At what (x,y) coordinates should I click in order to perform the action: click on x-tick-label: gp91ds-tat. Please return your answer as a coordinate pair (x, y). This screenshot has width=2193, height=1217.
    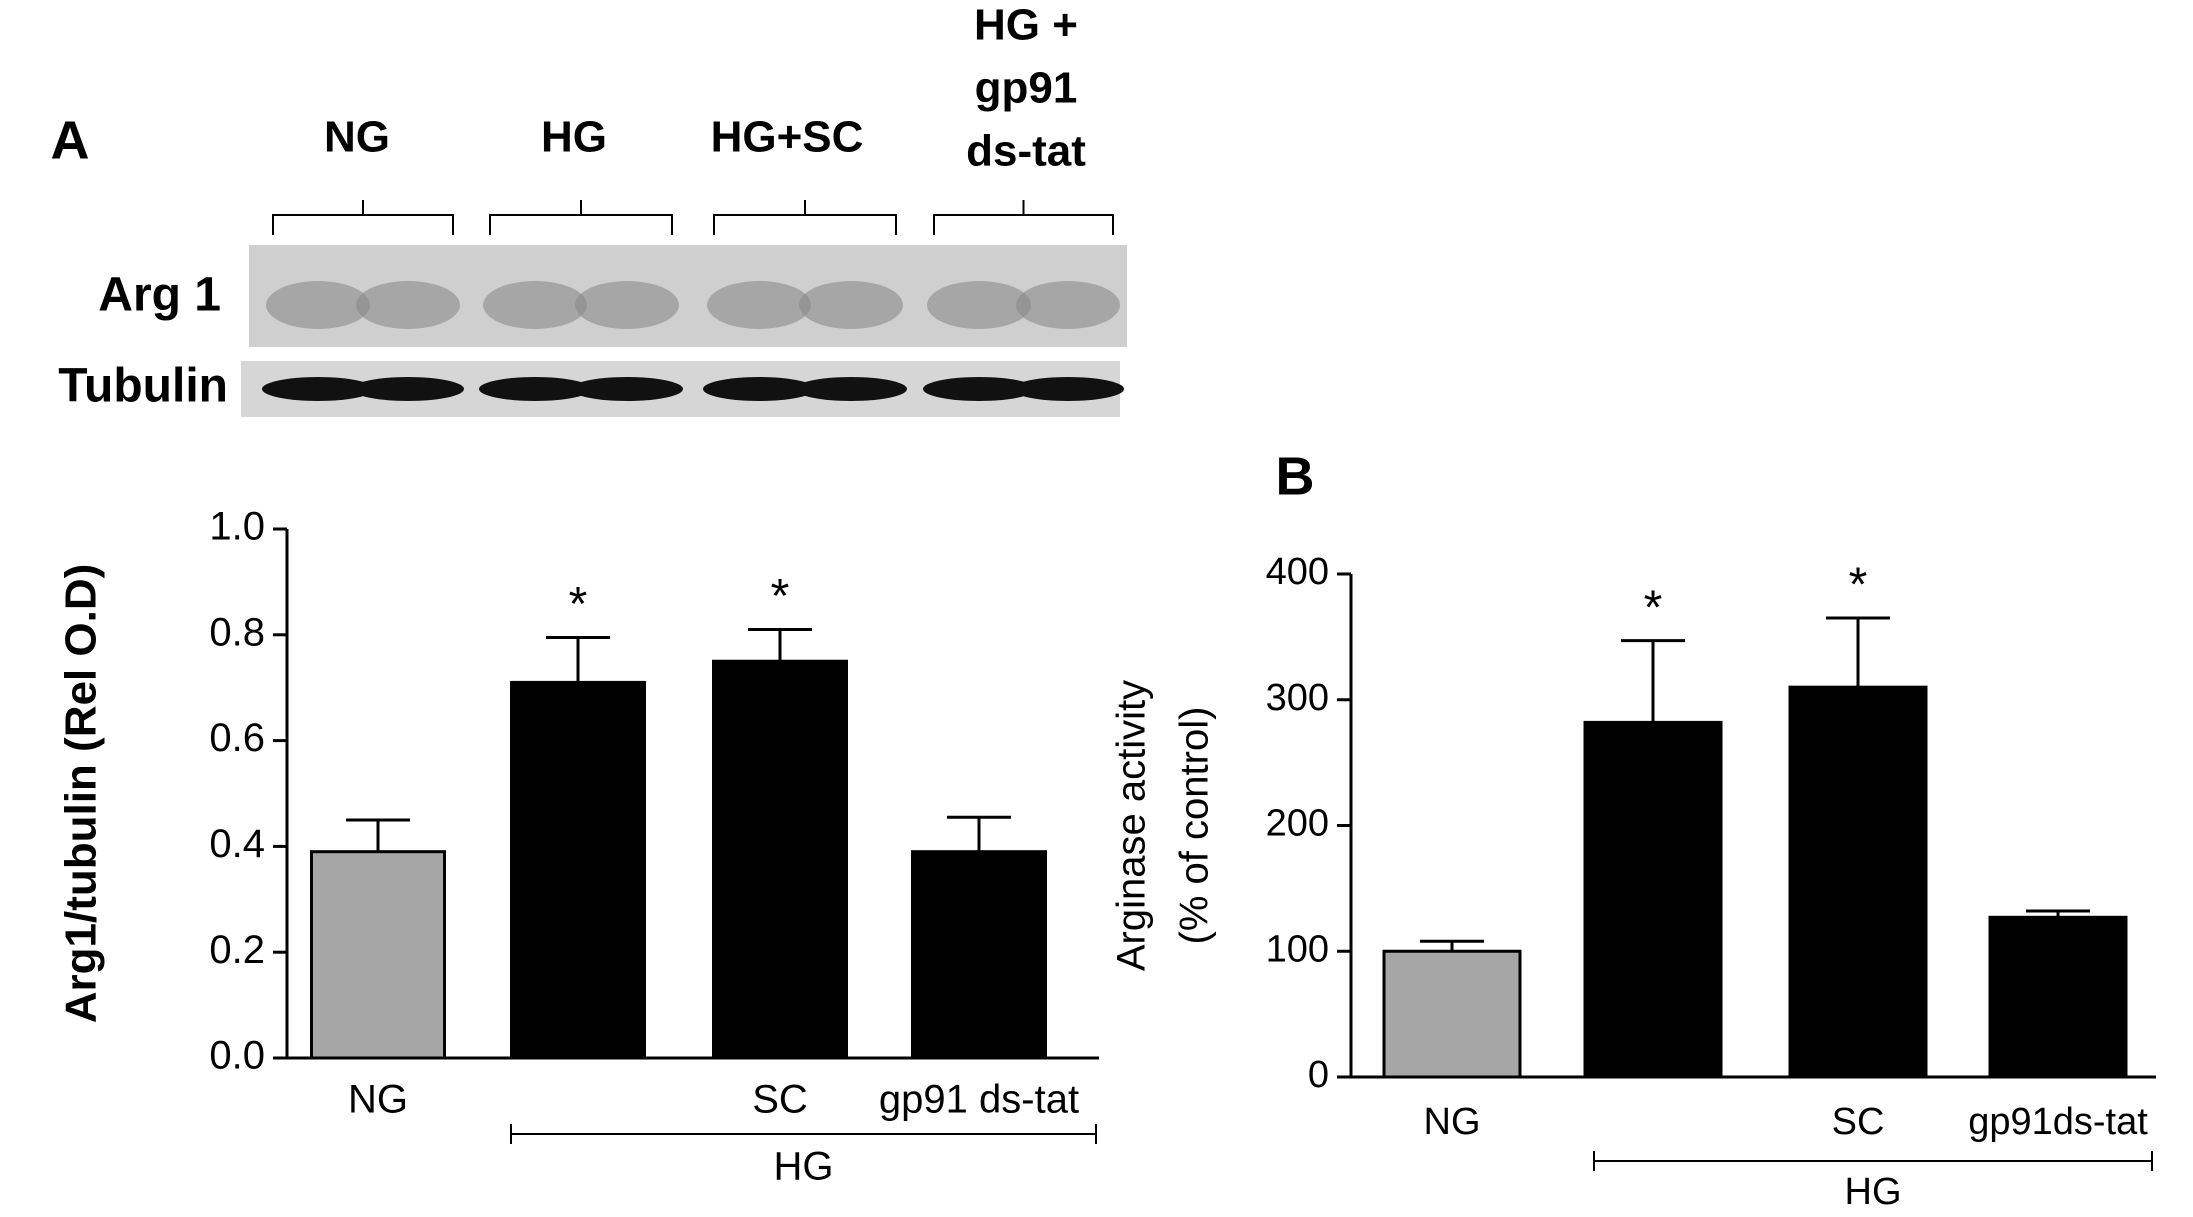
    Looking at the image, I should click on (2058, 1122).